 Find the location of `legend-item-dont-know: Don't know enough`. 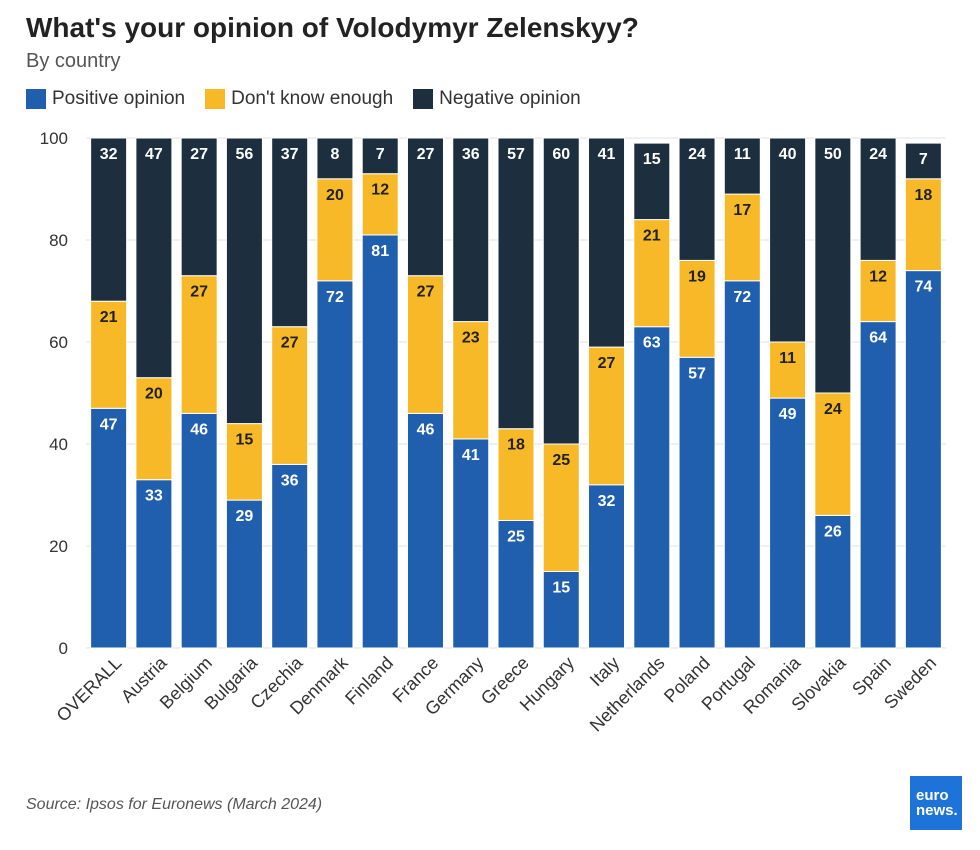

legend-item-dont-know: Don't know enough is located at coordinates (299, 99).